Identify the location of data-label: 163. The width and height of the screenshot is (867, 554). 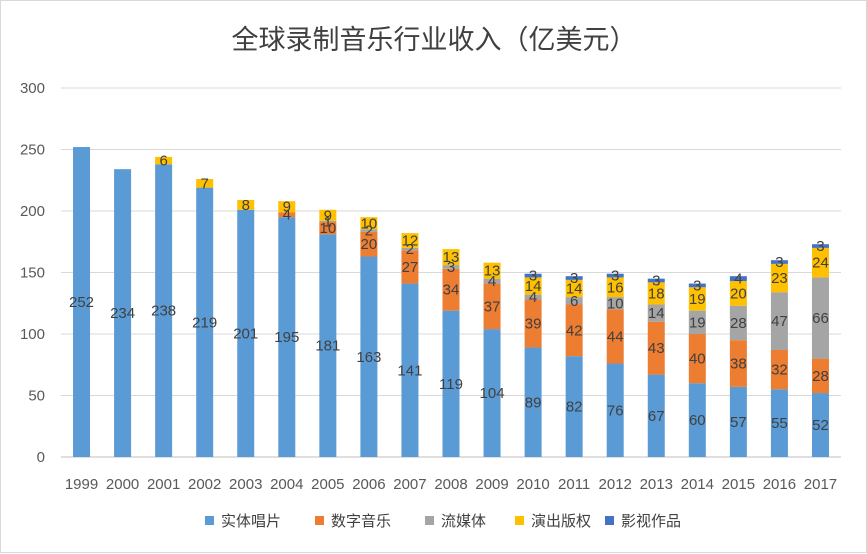
(368, 357).